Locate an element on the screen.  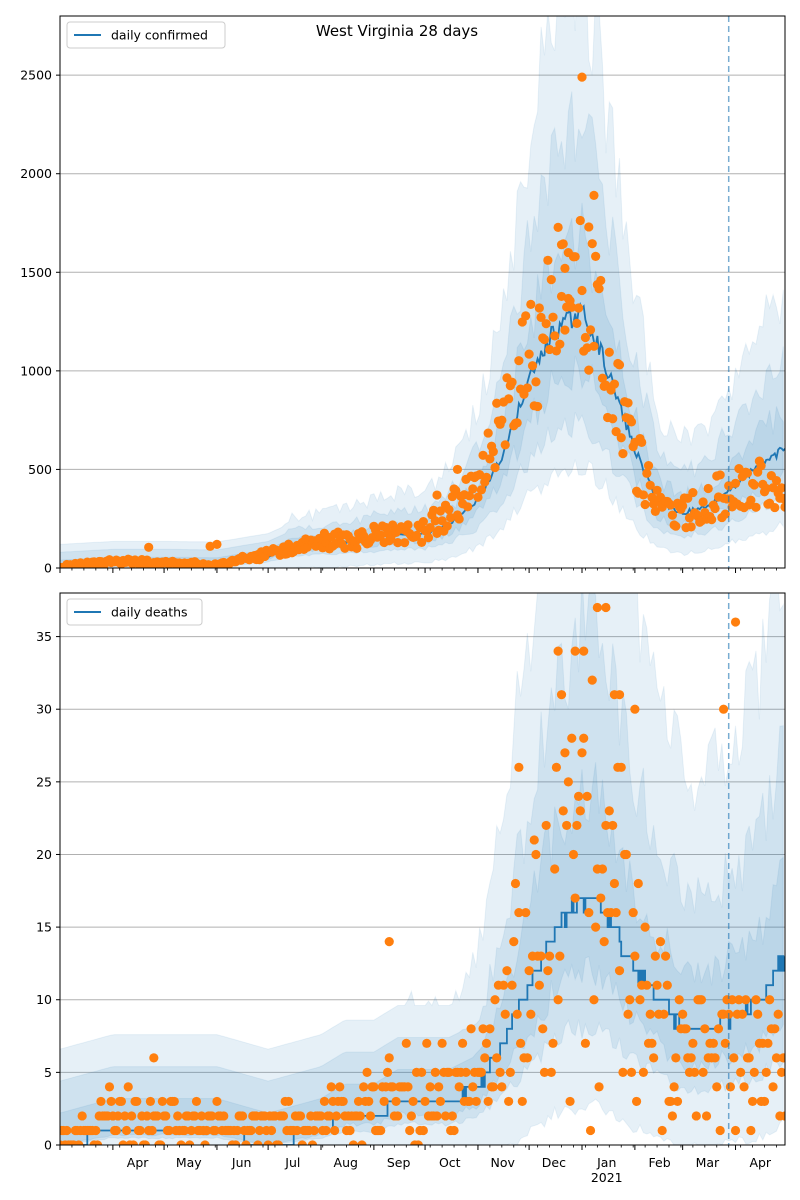
legend-box is located at coordinates (146, 35).